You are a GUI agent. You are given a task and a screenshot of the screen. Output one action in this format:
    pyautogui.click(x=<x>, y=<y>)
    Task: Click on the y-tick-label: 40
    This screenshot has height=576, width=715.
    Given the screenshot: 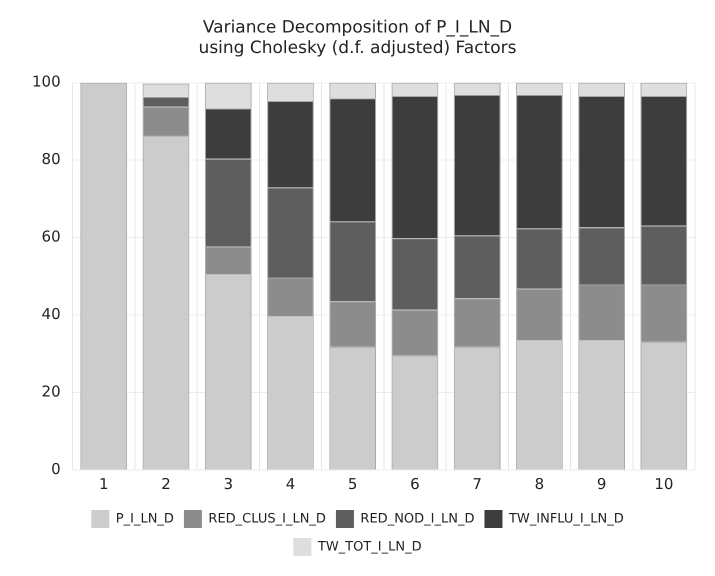 What is the action you would take?
    pyautogui.click(x=51, y=314)
    